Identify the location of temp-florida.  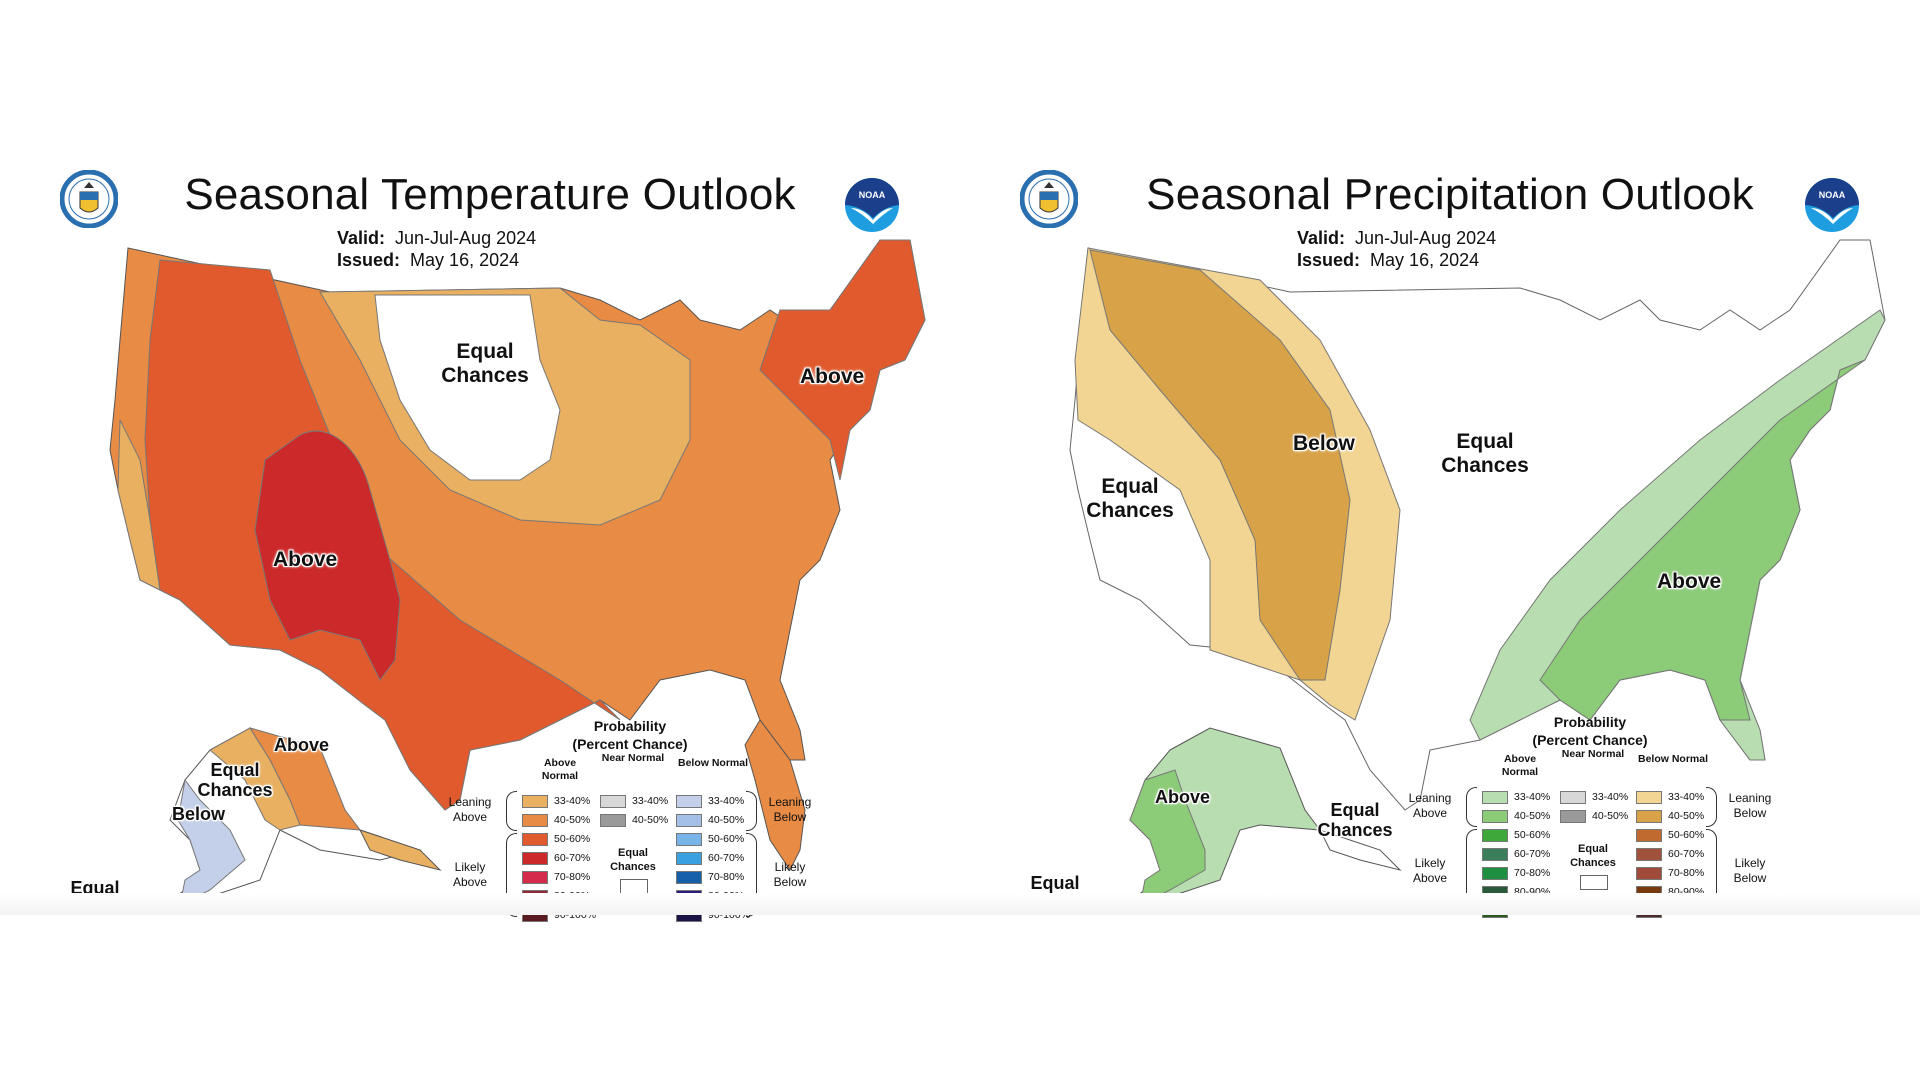
(775, 795).